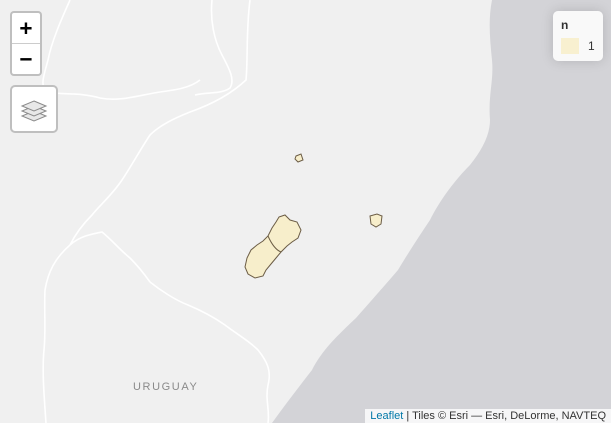 Image resolution: width=611 pixels, height=423 pixels. I want to click on legend-swatch, so click(570, 46).